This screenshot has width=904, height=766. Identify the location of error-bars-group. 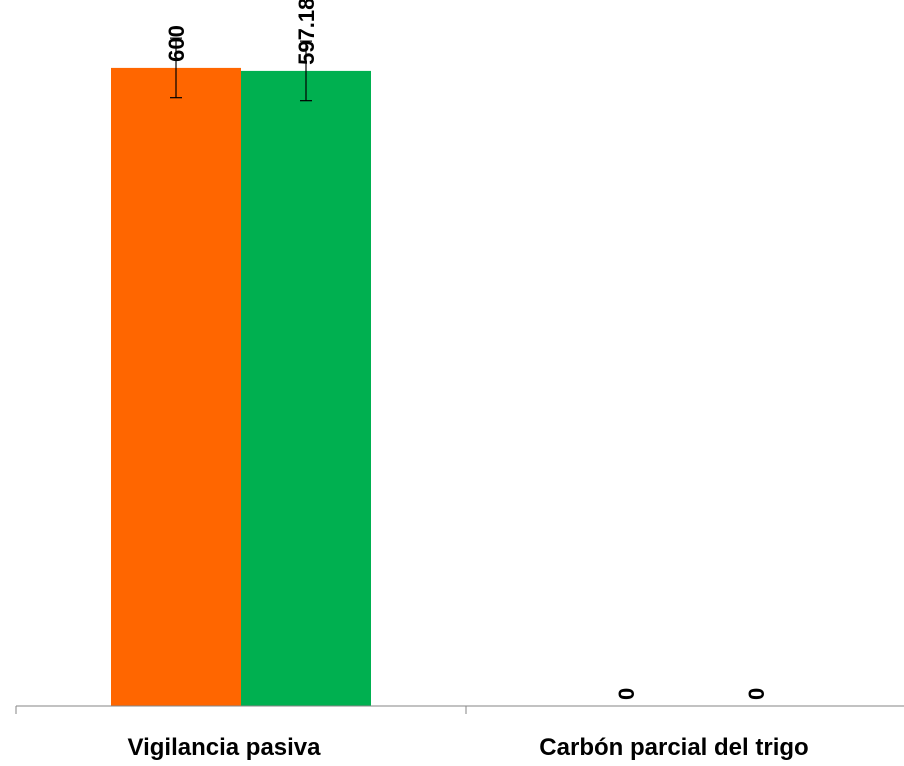
(241, 69).